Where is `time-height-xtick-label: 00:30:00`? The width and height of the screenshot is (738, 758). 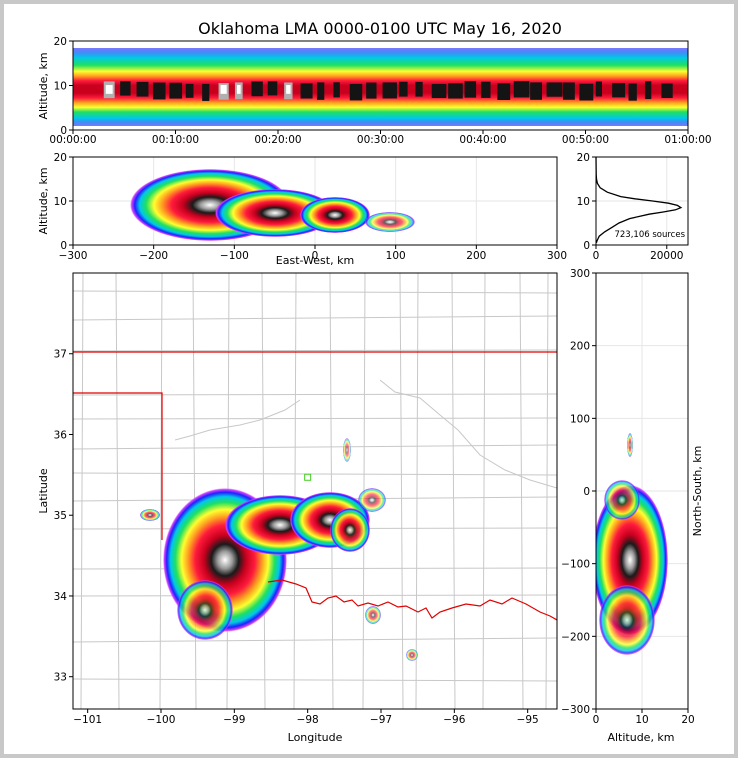
time-height-xtick-label: 00:30:00 is located at coordinates (380, 140).